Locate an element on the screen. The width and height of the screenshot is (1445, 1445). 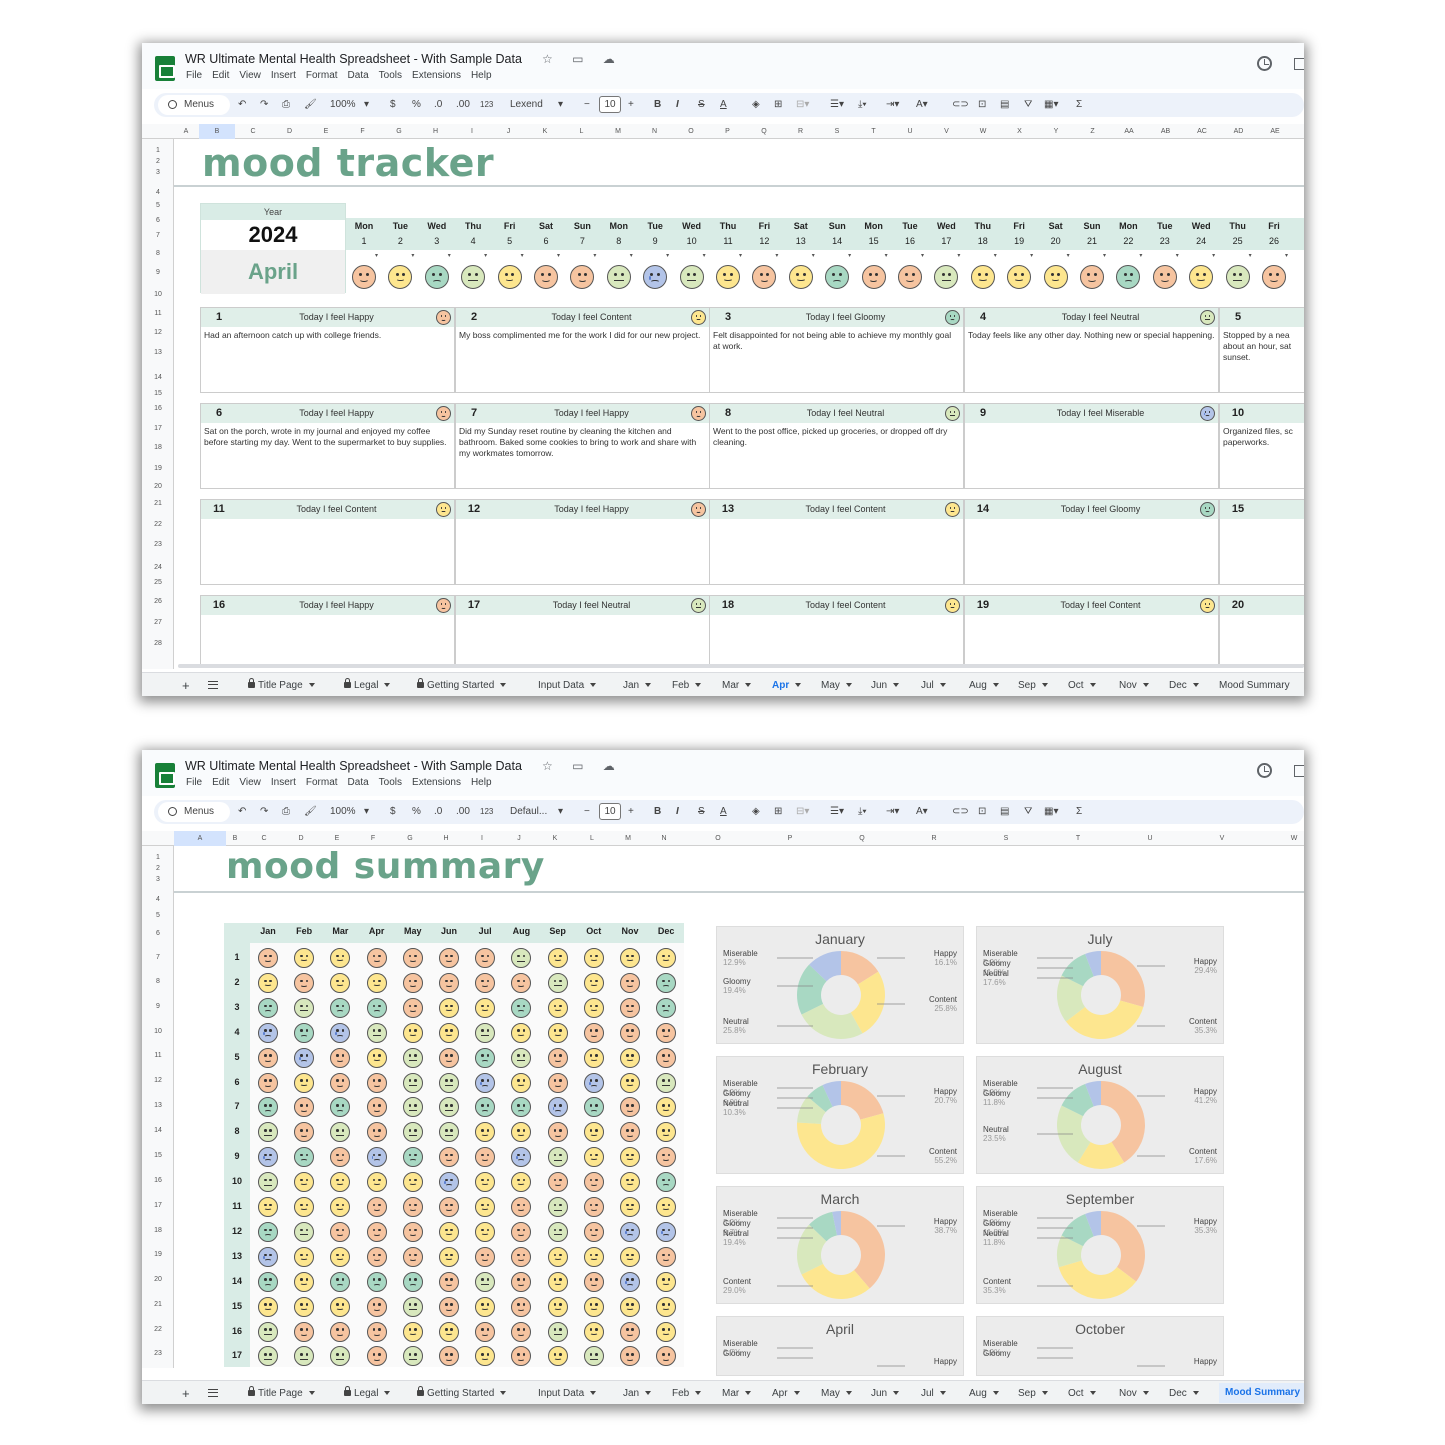
column-headers: A B C D E F G H I J K L M N O P Q R S T U V W is located at coordinates (723, 838).